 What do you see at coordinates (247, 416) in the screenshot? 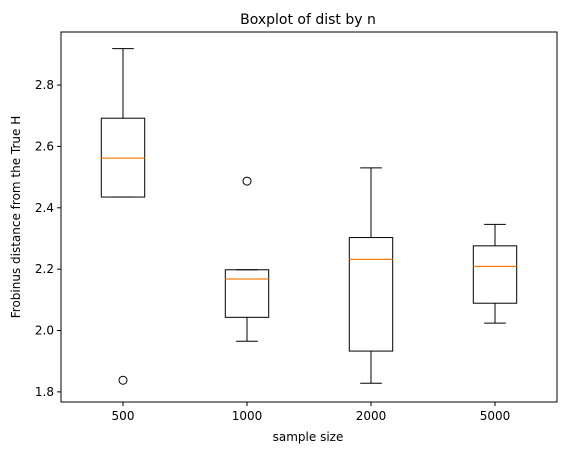
I see `x-tick-label: 1000` at bounding box center [247, 416].